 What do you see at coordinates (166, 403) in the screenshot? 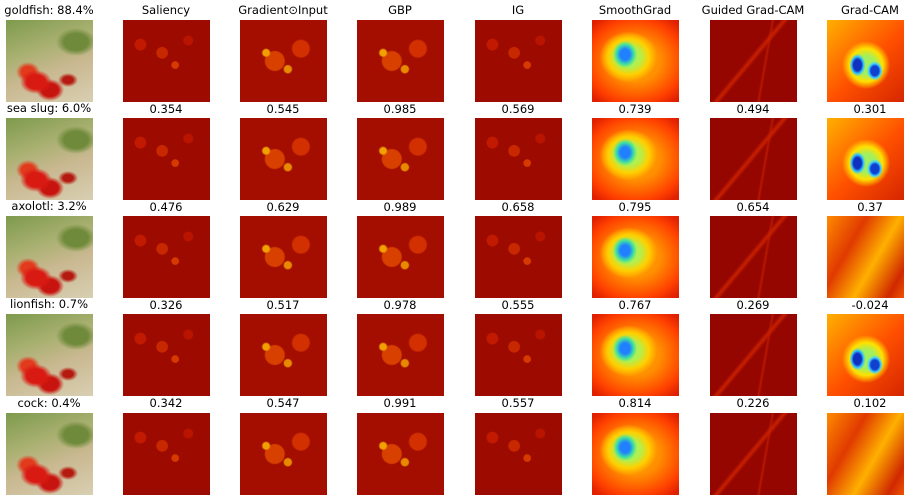
I see `correlation-score: 0.342` at bounding box center [166, 403].